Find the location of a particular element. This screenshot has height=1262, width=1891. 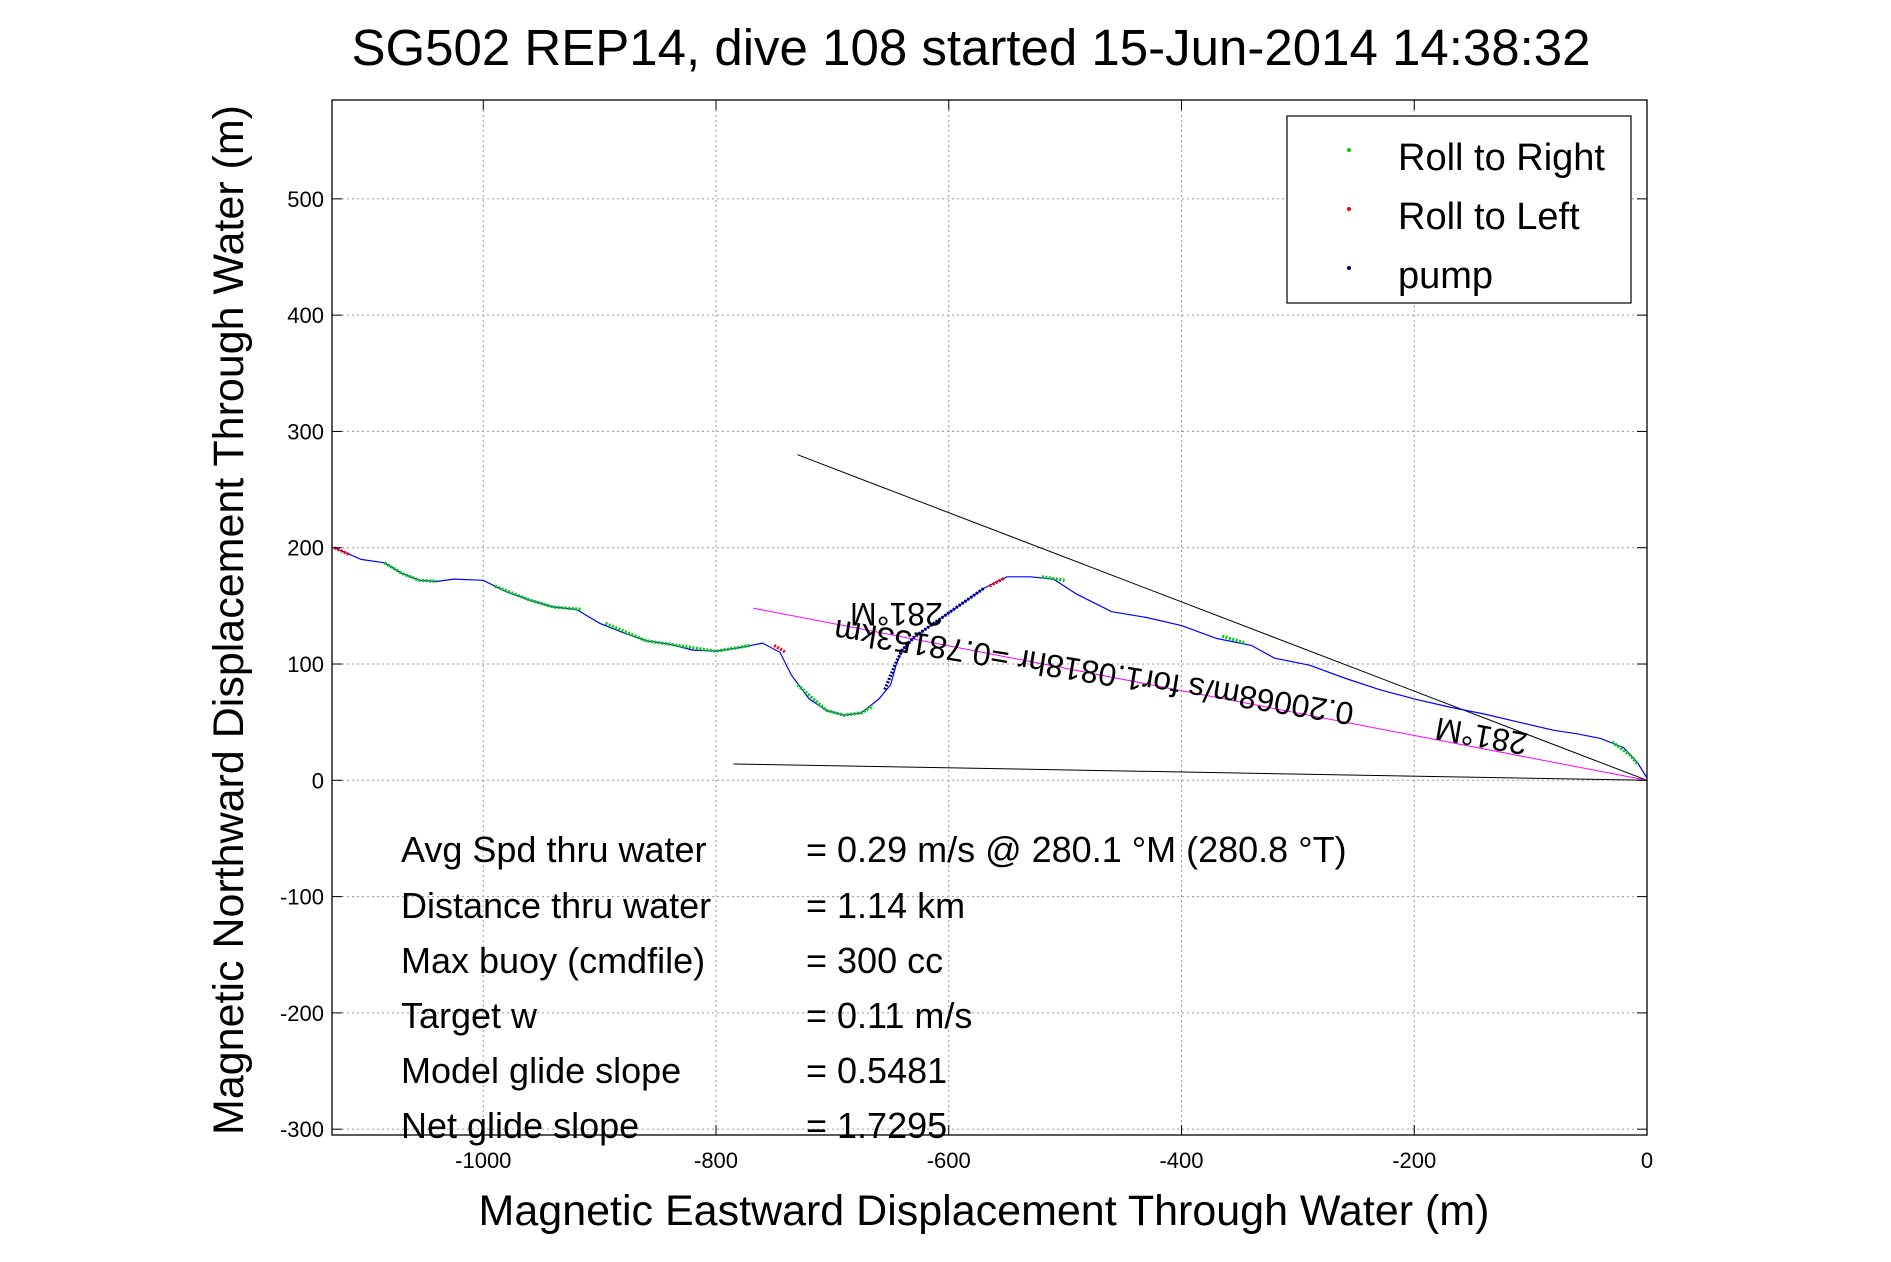

y-tick-label: -300 is located at coordinates (302, 1129).